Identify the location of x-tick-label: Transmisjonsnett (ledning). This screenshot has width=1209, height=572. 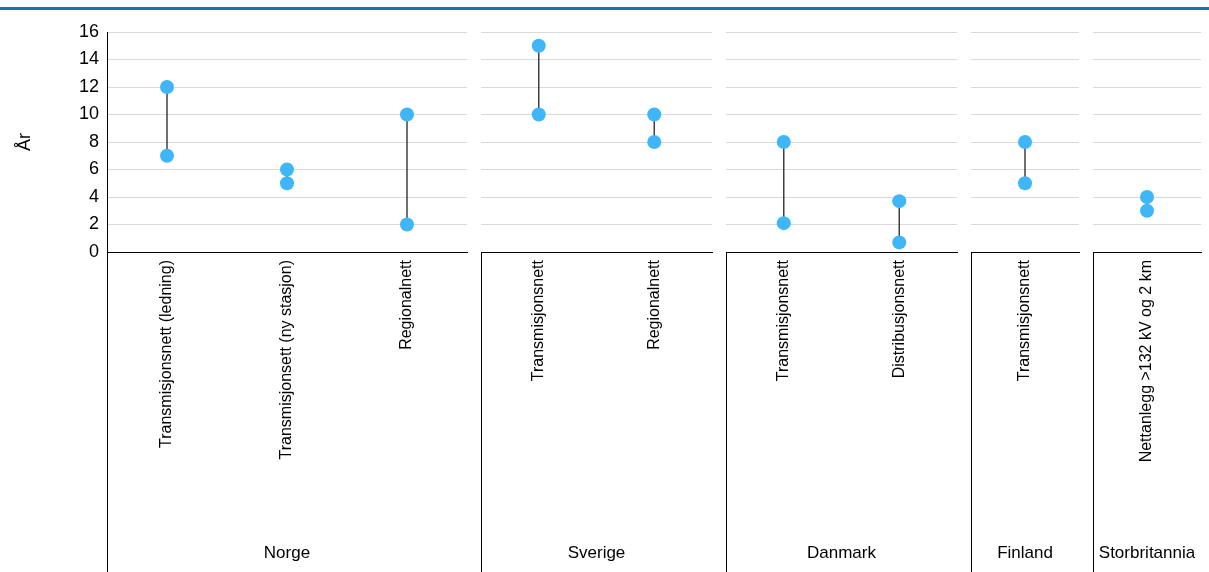
(166, 354).